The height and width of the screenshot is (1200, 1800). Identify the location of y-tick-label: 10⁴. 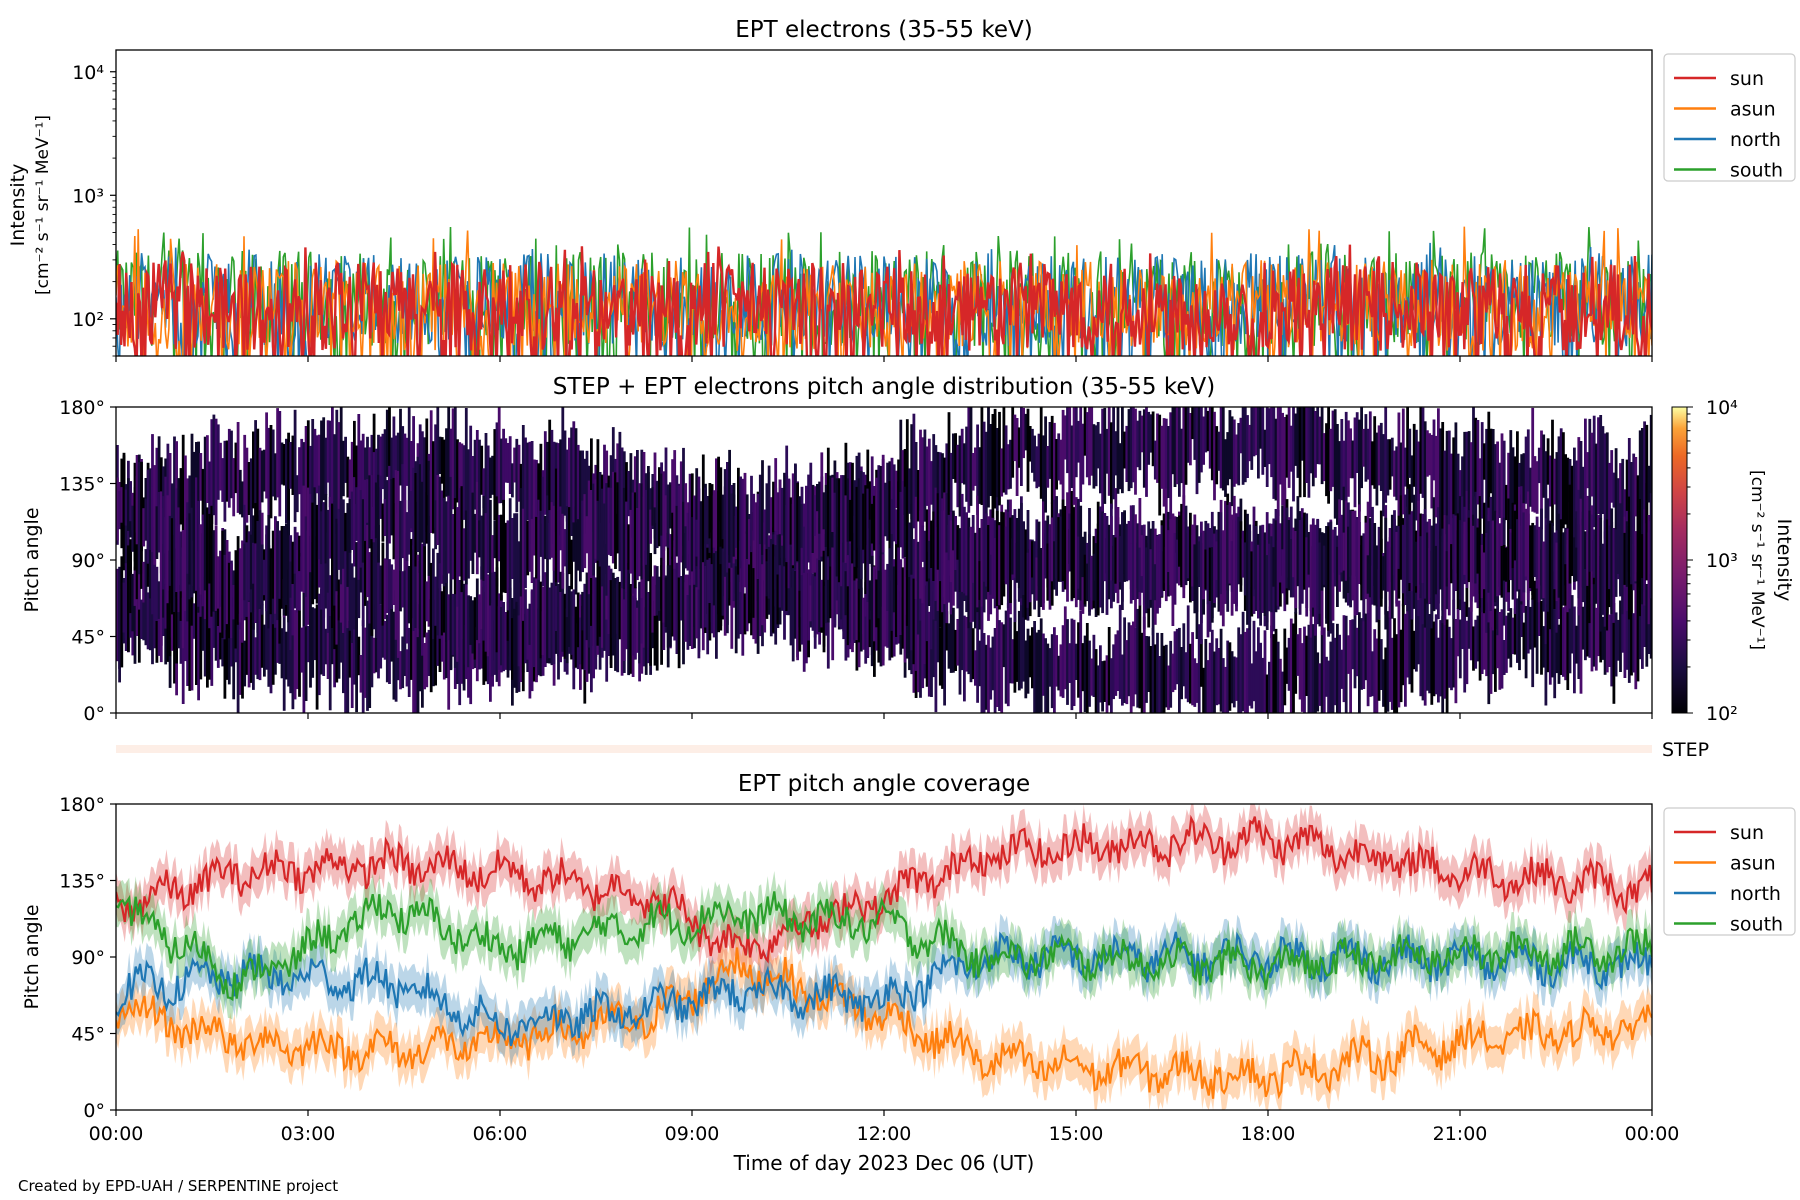
(88, 73).